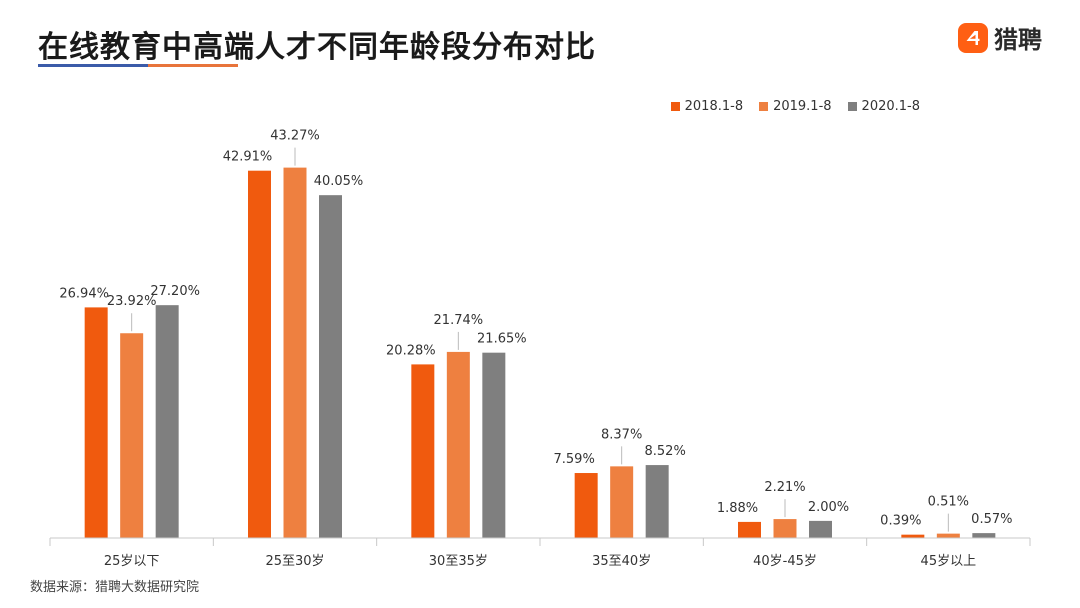 This screenshot has width=1080, height=608. Describe the element at coordinates (138, 65) in the screenshot. I see `title-underline` at that location.